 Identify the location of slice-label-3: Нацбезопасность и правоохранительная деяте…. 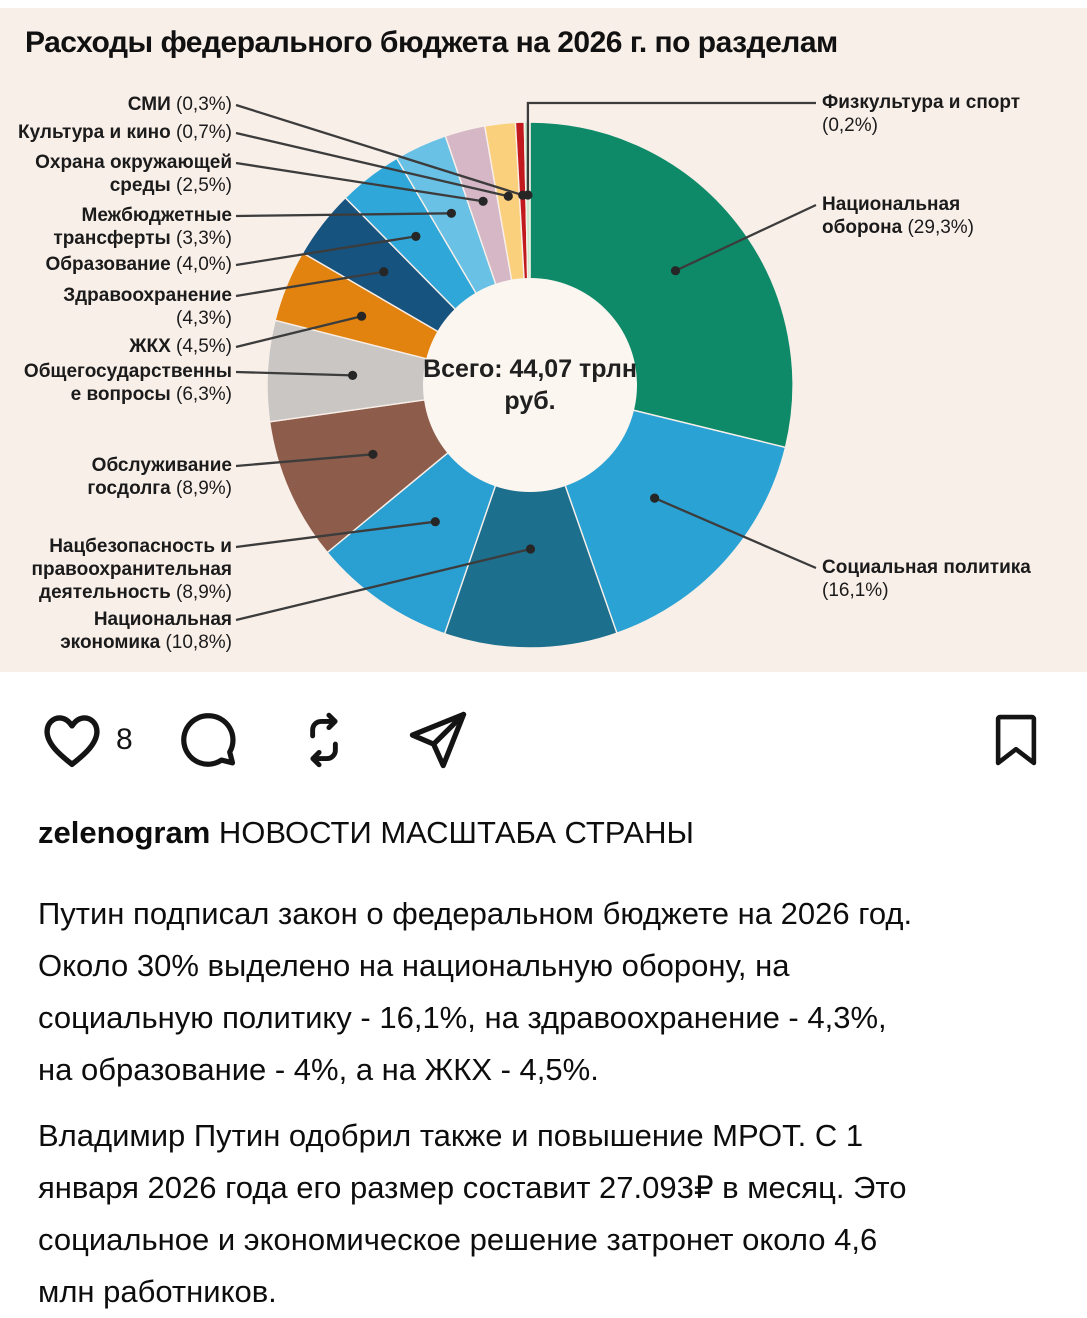
(131, 569).